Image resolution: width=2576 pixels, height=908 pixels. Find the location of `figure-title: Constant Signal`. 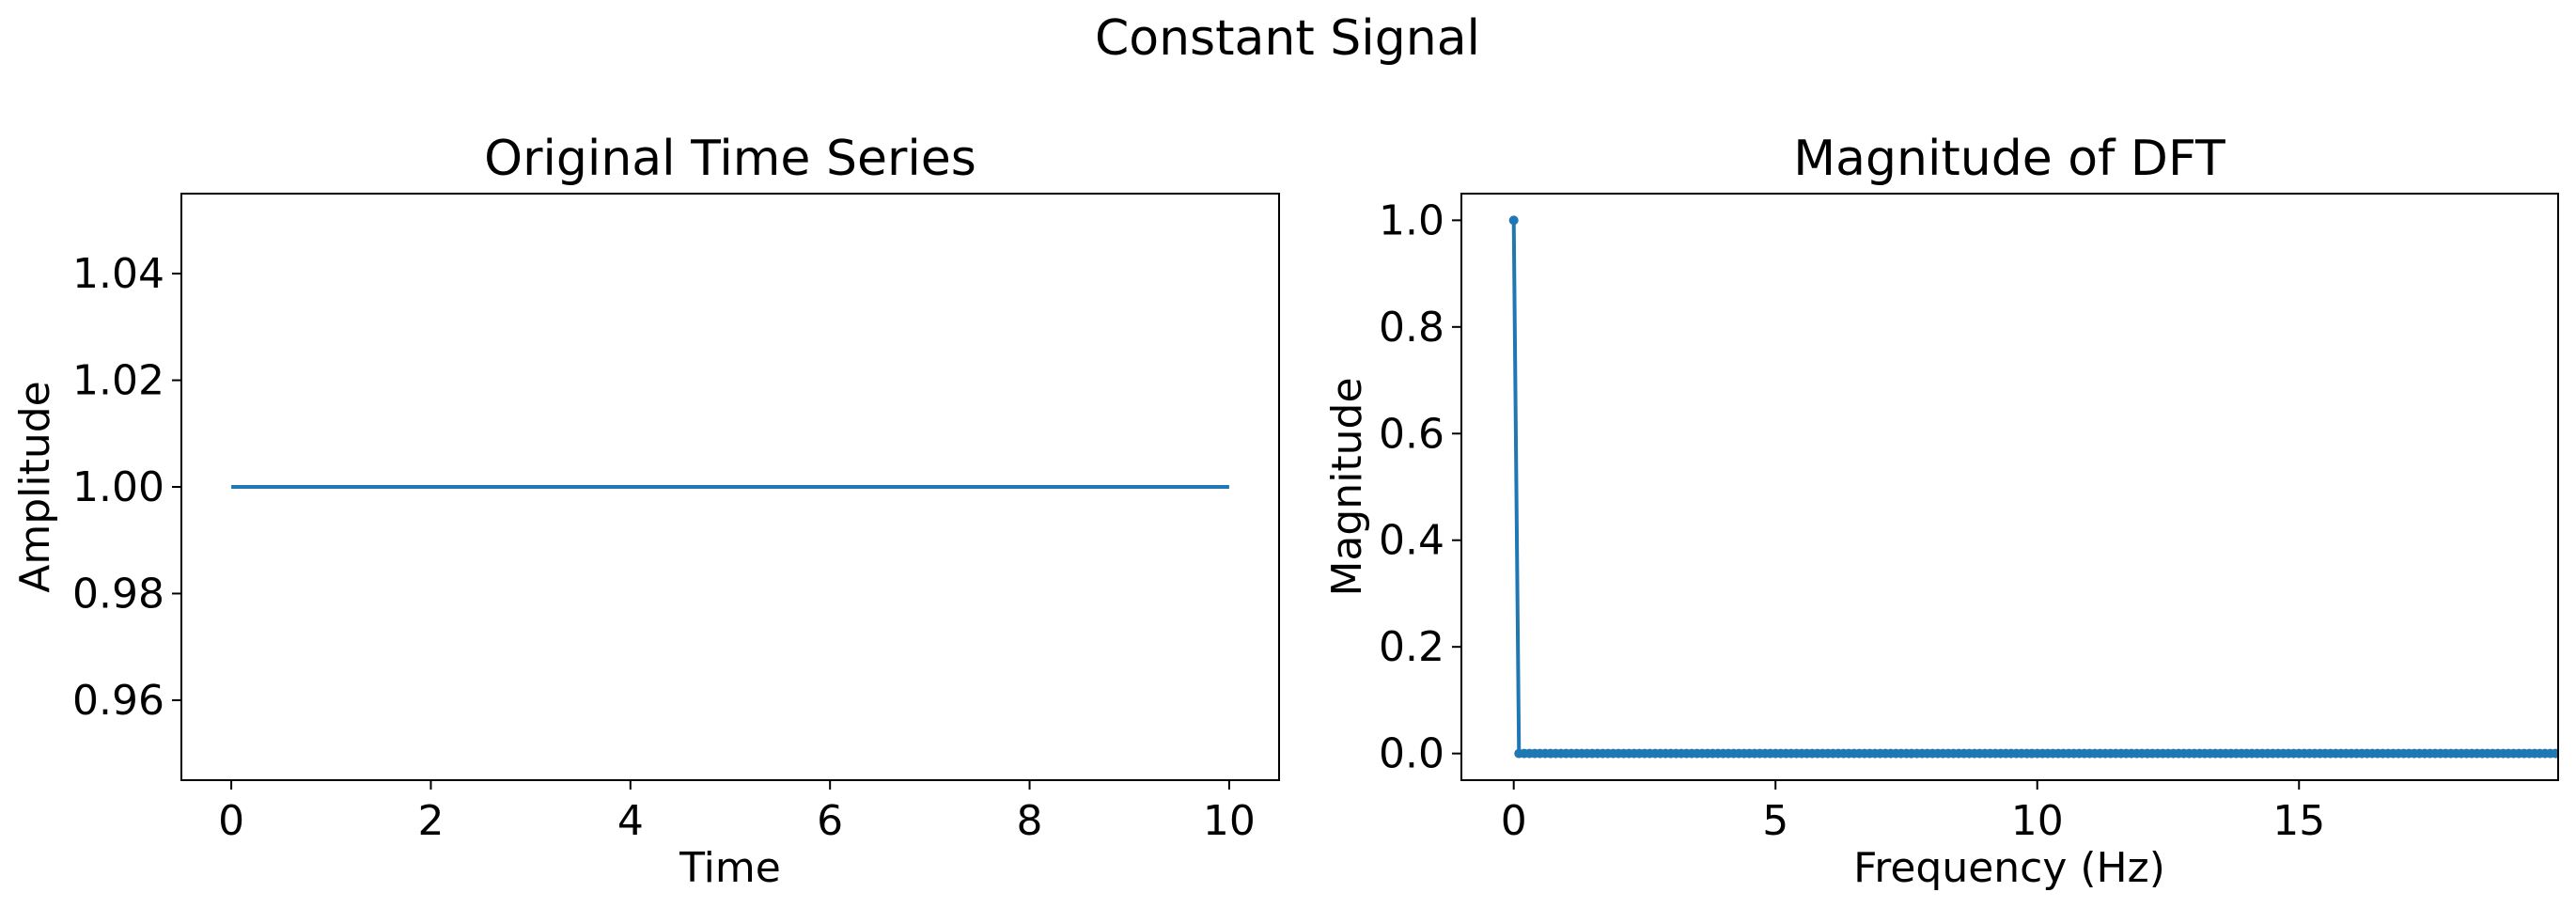

figure-title: Constant Signal is located at coordinates (1287, 38).